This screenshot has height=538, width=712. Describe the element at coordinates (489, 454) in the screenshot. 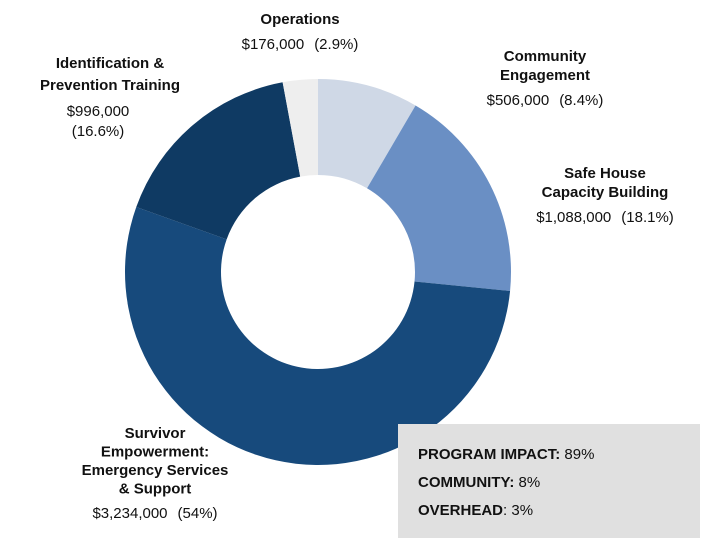

I see `summary-label: PROGRAM IMPACT:` at that location.